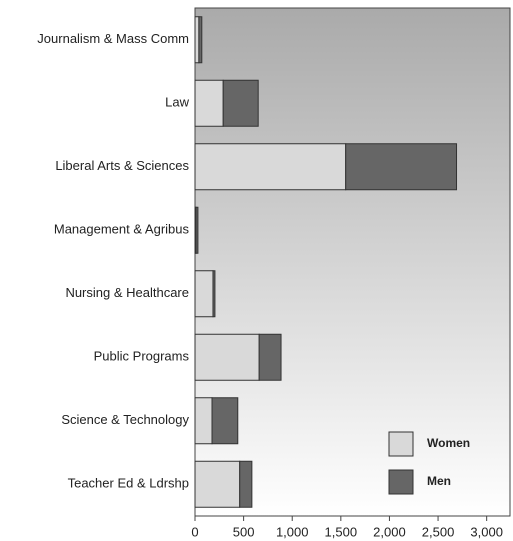  I want to click on legend-label: Women, so click(448, 443).